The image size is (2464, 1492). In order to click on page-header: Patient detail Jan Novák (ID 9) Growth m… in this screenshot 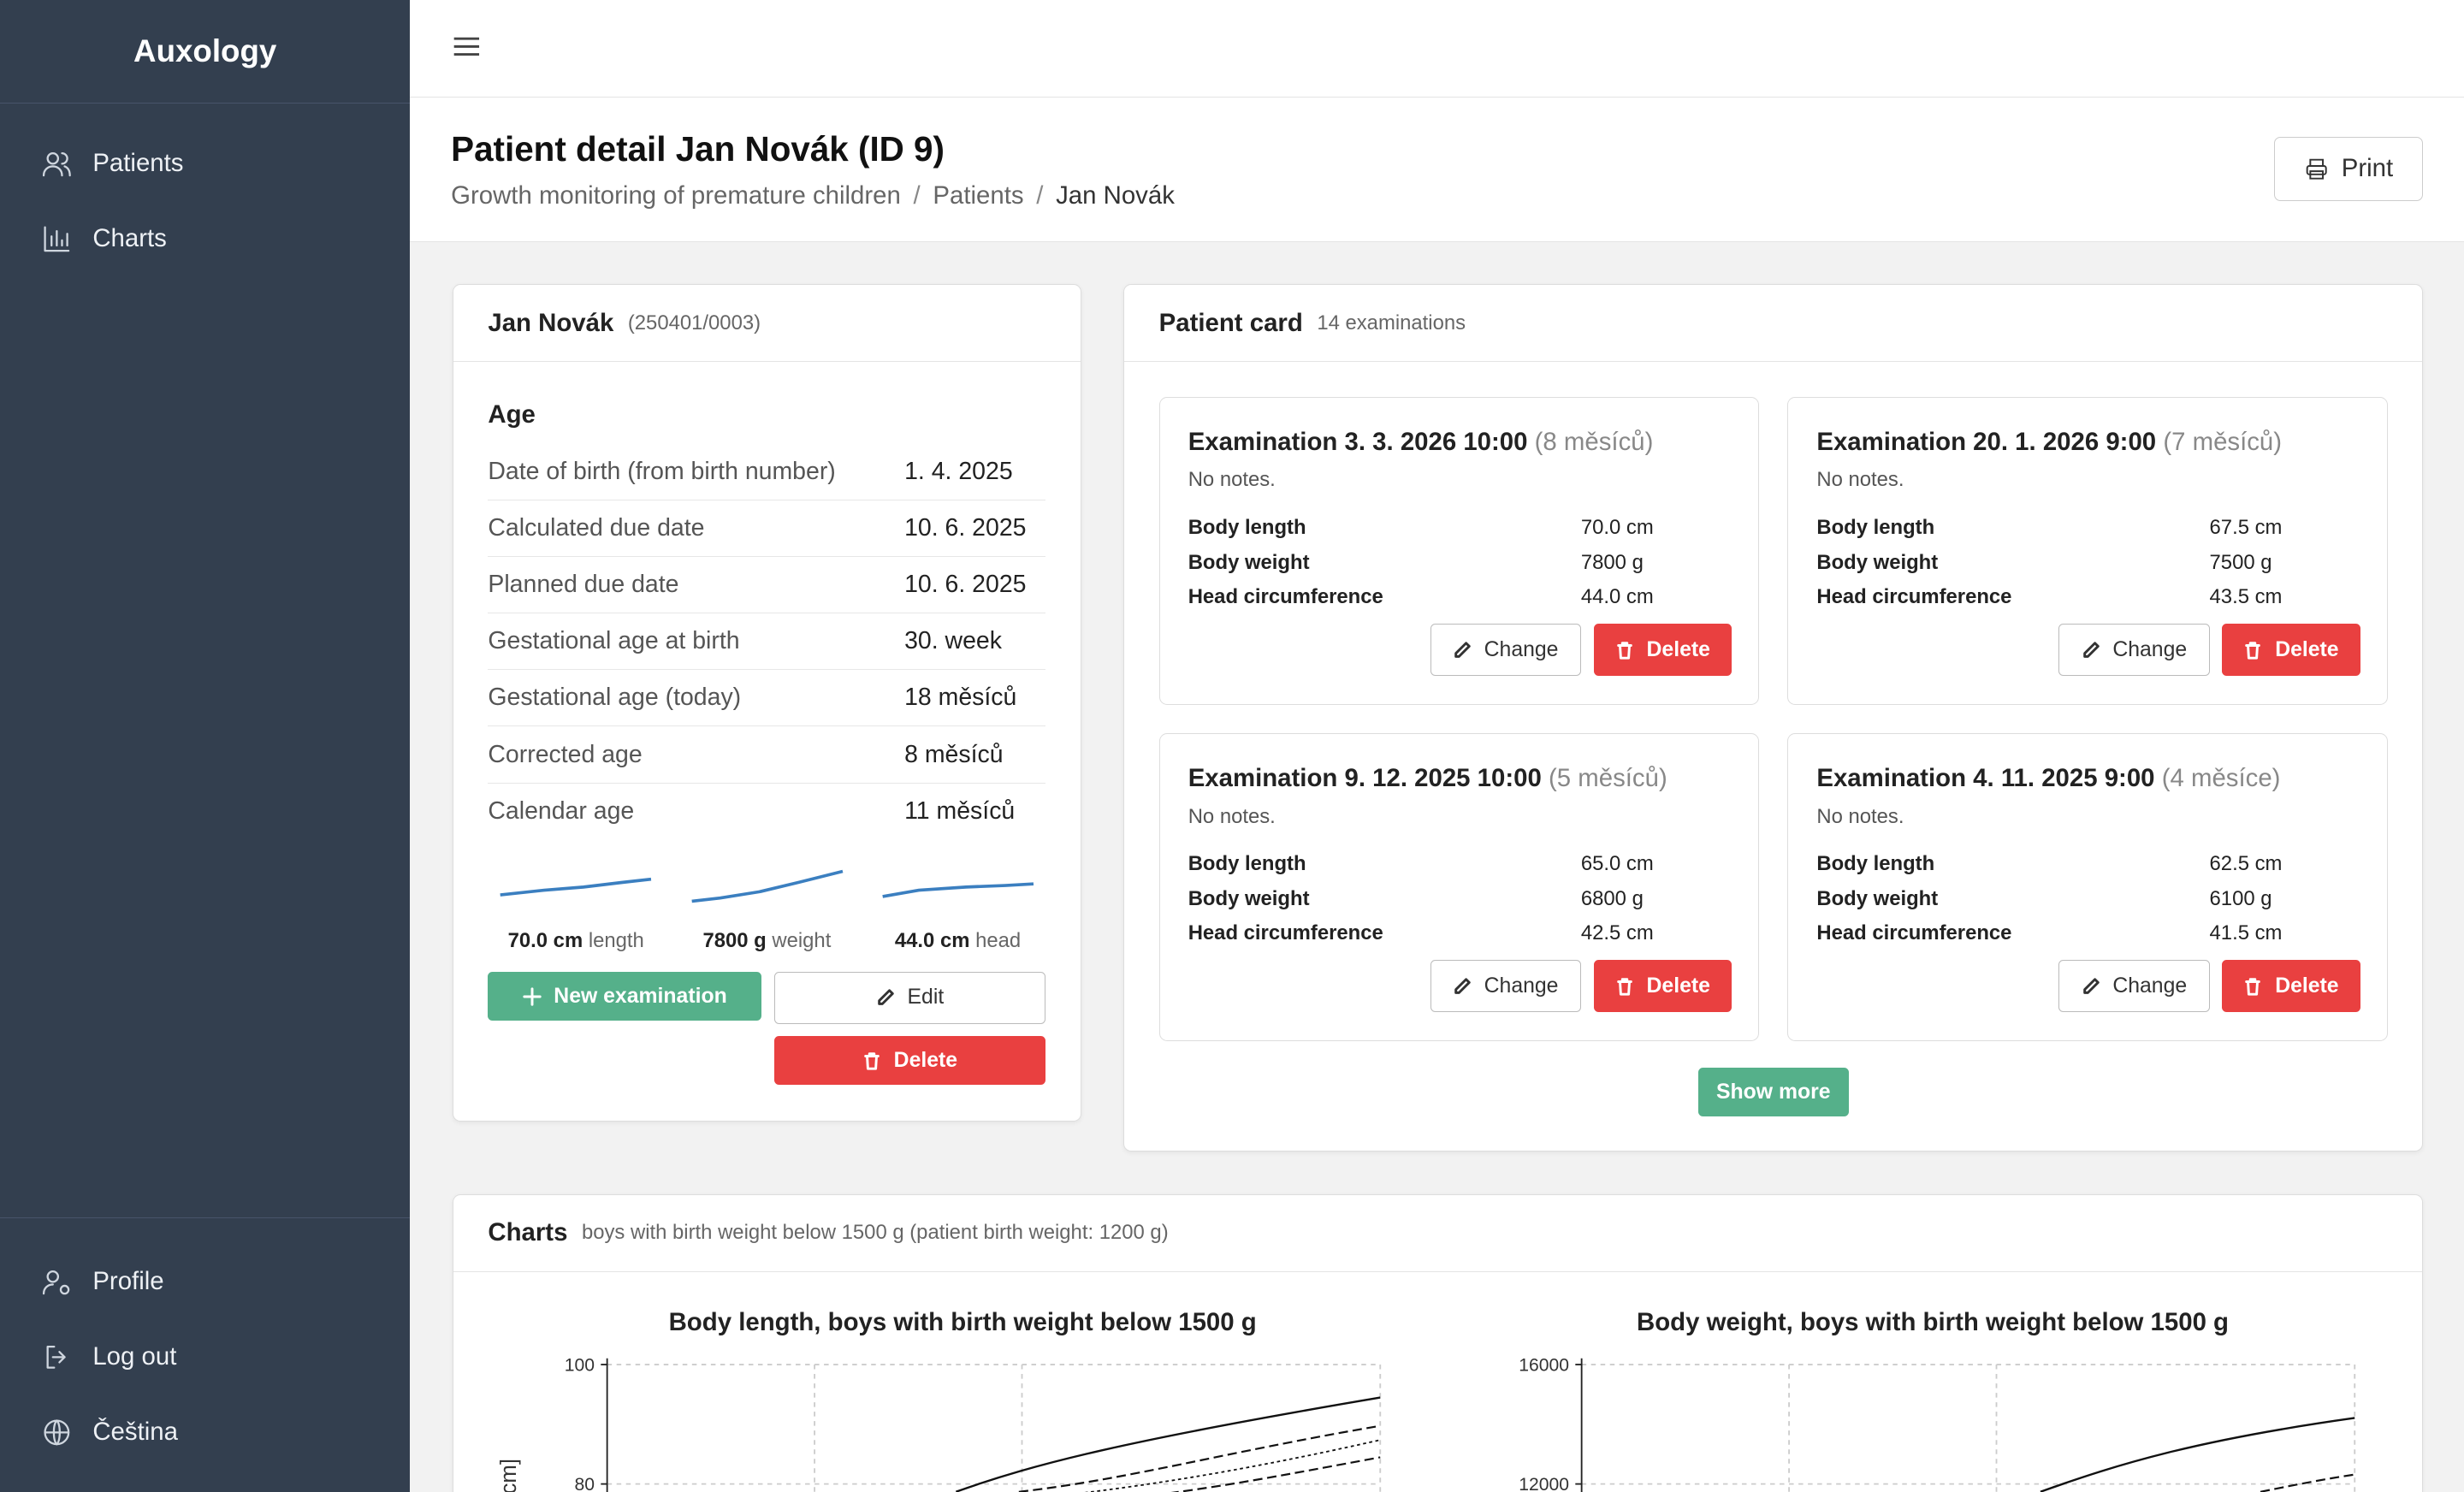, I will do `click(1437, 169)`.